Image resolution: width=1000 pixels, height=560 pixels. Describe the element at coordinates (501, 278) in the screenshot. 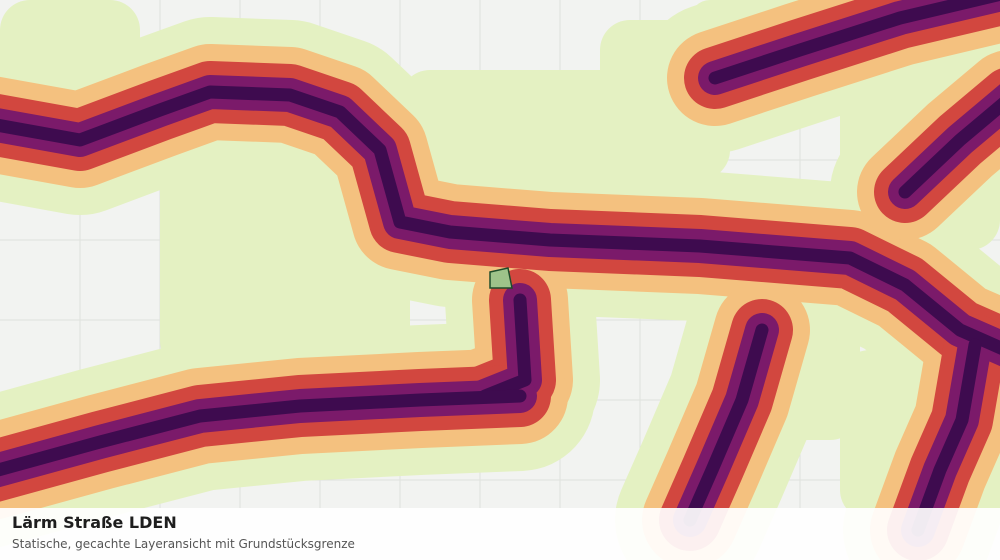

I see `parcel-boundary` at that location.